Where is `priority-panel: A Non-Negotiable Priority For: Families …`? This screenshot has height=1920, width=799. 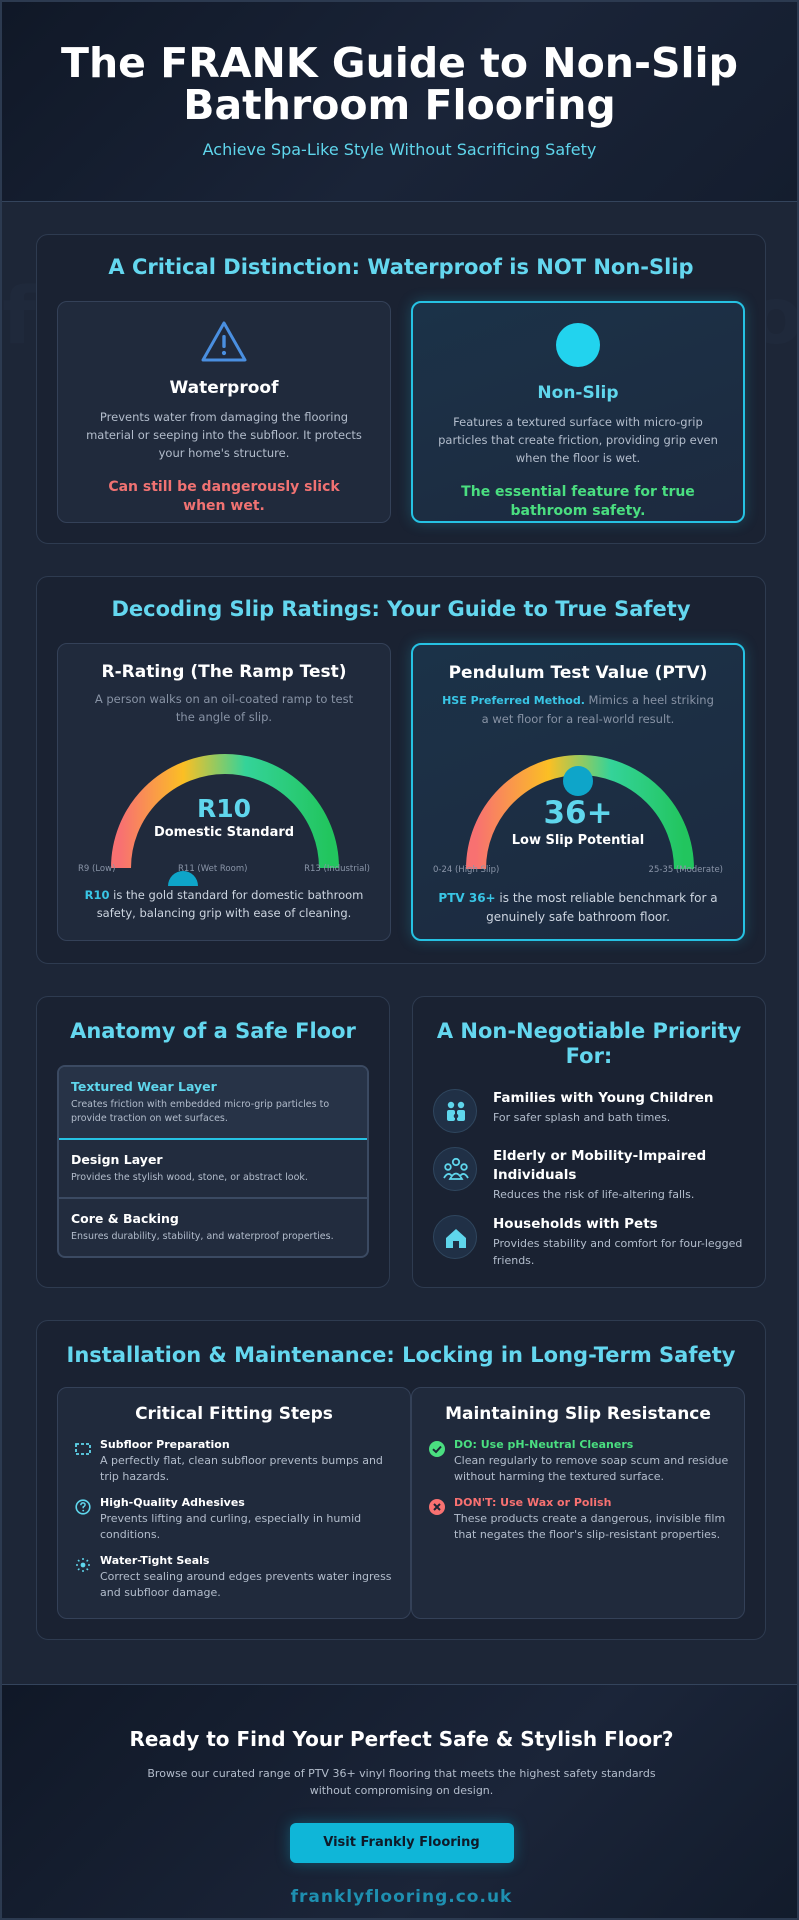 priority-panel: A Non-Negotiable Priority For: Families … is located at coordinates (589, 1142).